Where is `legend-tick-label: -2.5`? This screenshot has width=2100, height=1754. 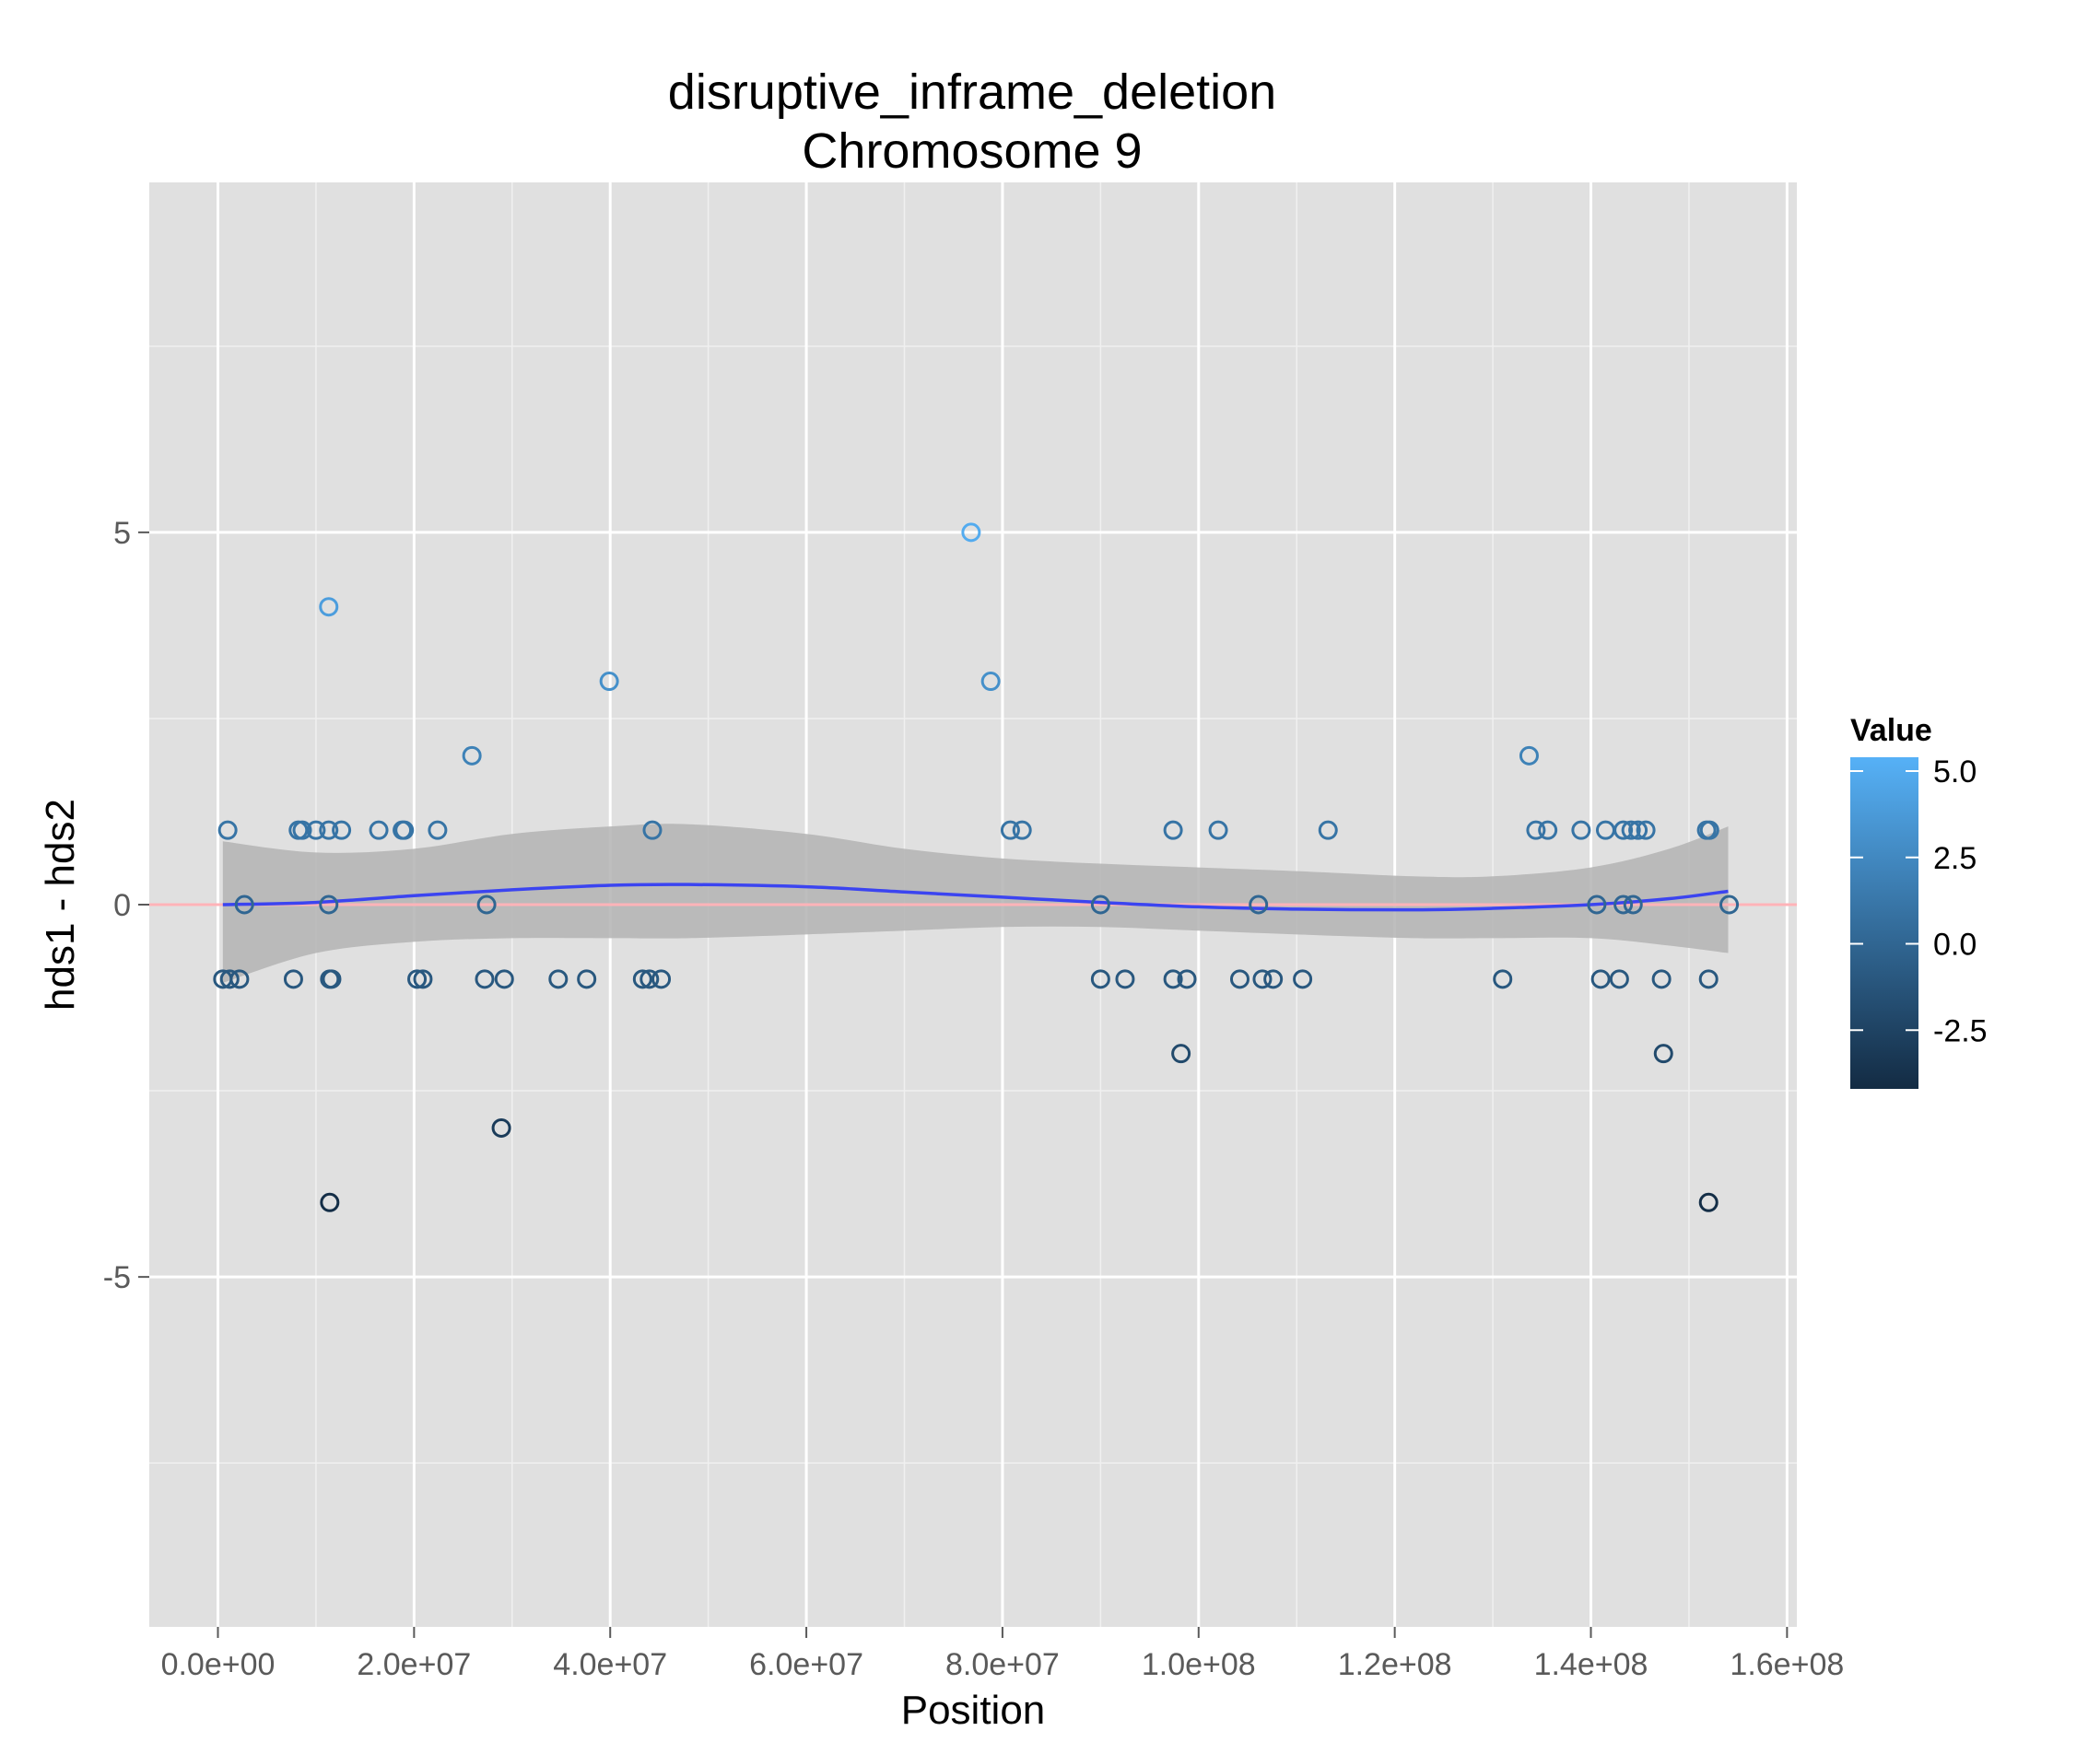
legend-tick-label: -2.5 is located at coordinates (1960, 1030).